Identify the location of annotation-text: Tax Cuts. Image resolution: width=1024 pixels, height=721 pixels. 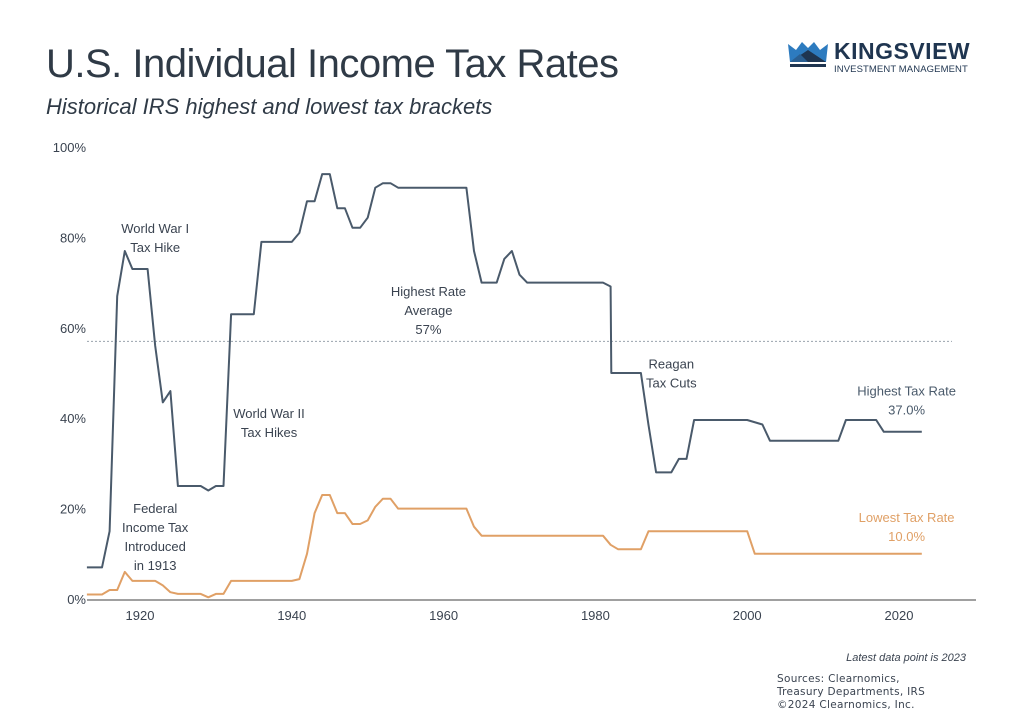
(671, 382).